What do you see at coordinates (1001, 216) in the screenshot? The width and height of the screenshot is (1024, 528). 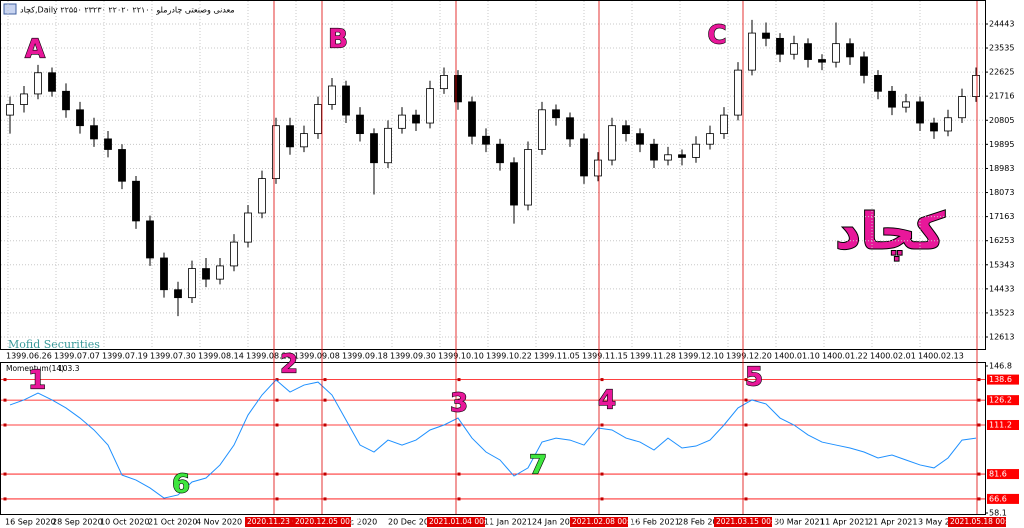 I see `y-tick-label: 17163` at bounding box center [1001, 216].